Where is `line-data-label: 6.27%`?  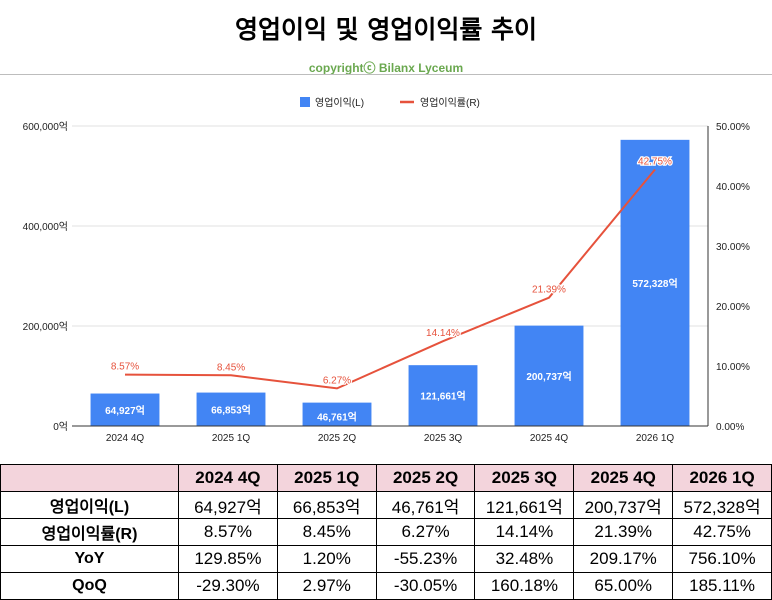 line-data-label: 6.27% is located at coordinates (337, 380).